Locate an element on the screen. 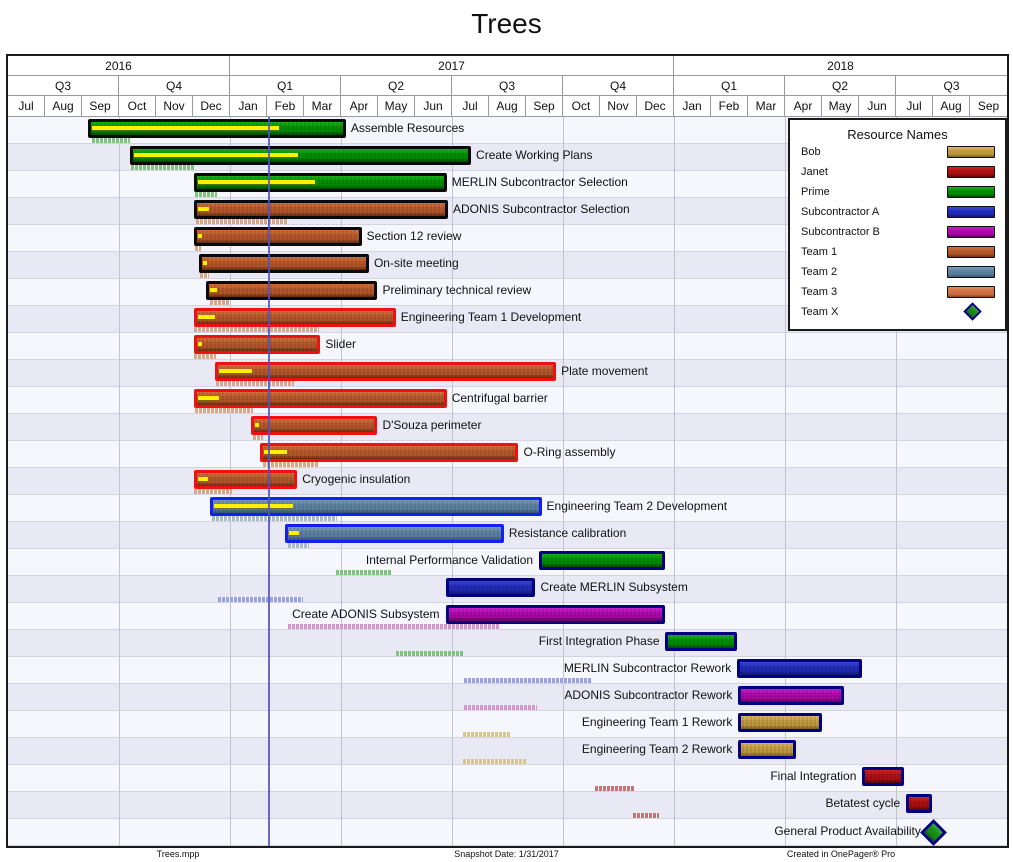 This screenshot has width=1013, height=862. task-label: Create MERLIN Subsystem is located at coordinates (614, 587).